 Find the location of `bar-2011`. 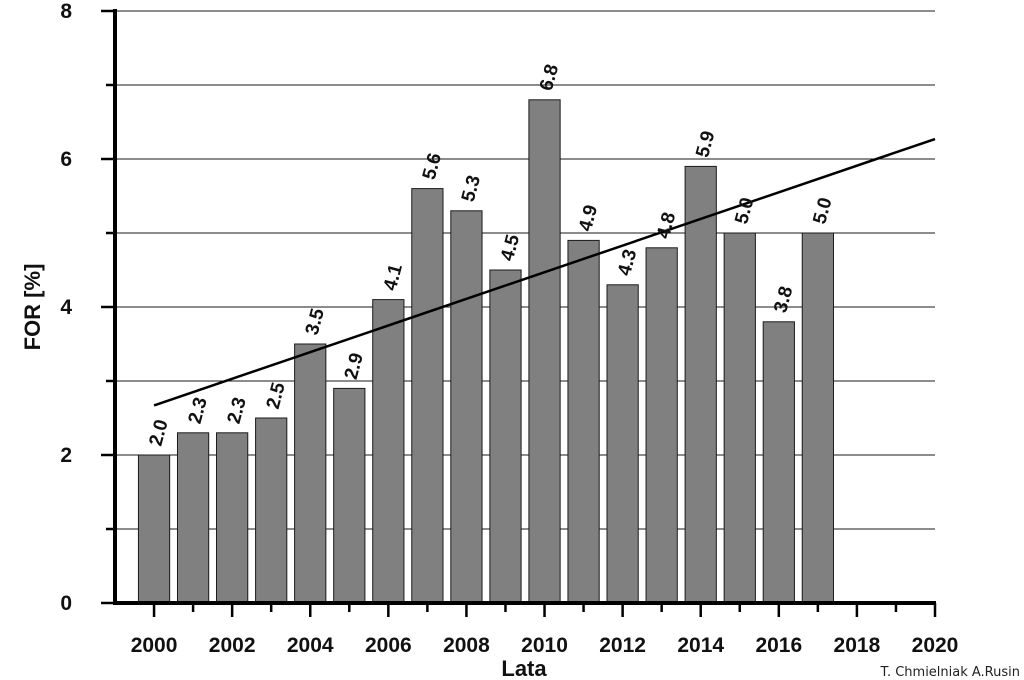

bar-2011 is located at coordinates (583, 421).